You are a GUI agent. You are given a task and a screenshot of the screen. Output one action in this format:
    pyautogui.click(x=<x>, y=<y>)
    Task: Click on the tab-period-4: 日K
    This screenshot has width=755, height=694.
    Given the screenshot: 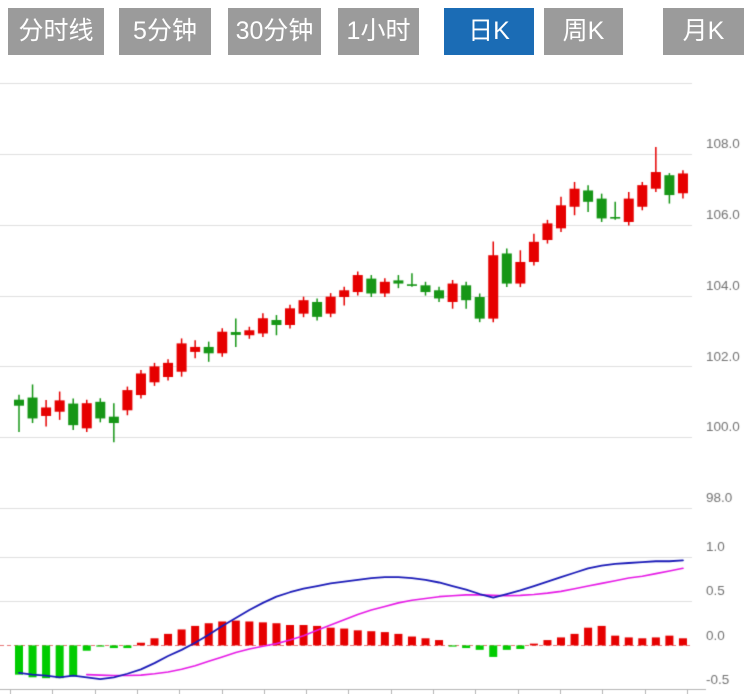 What is the action you would take?
    pyautogui.click(x=489, y=31)
    